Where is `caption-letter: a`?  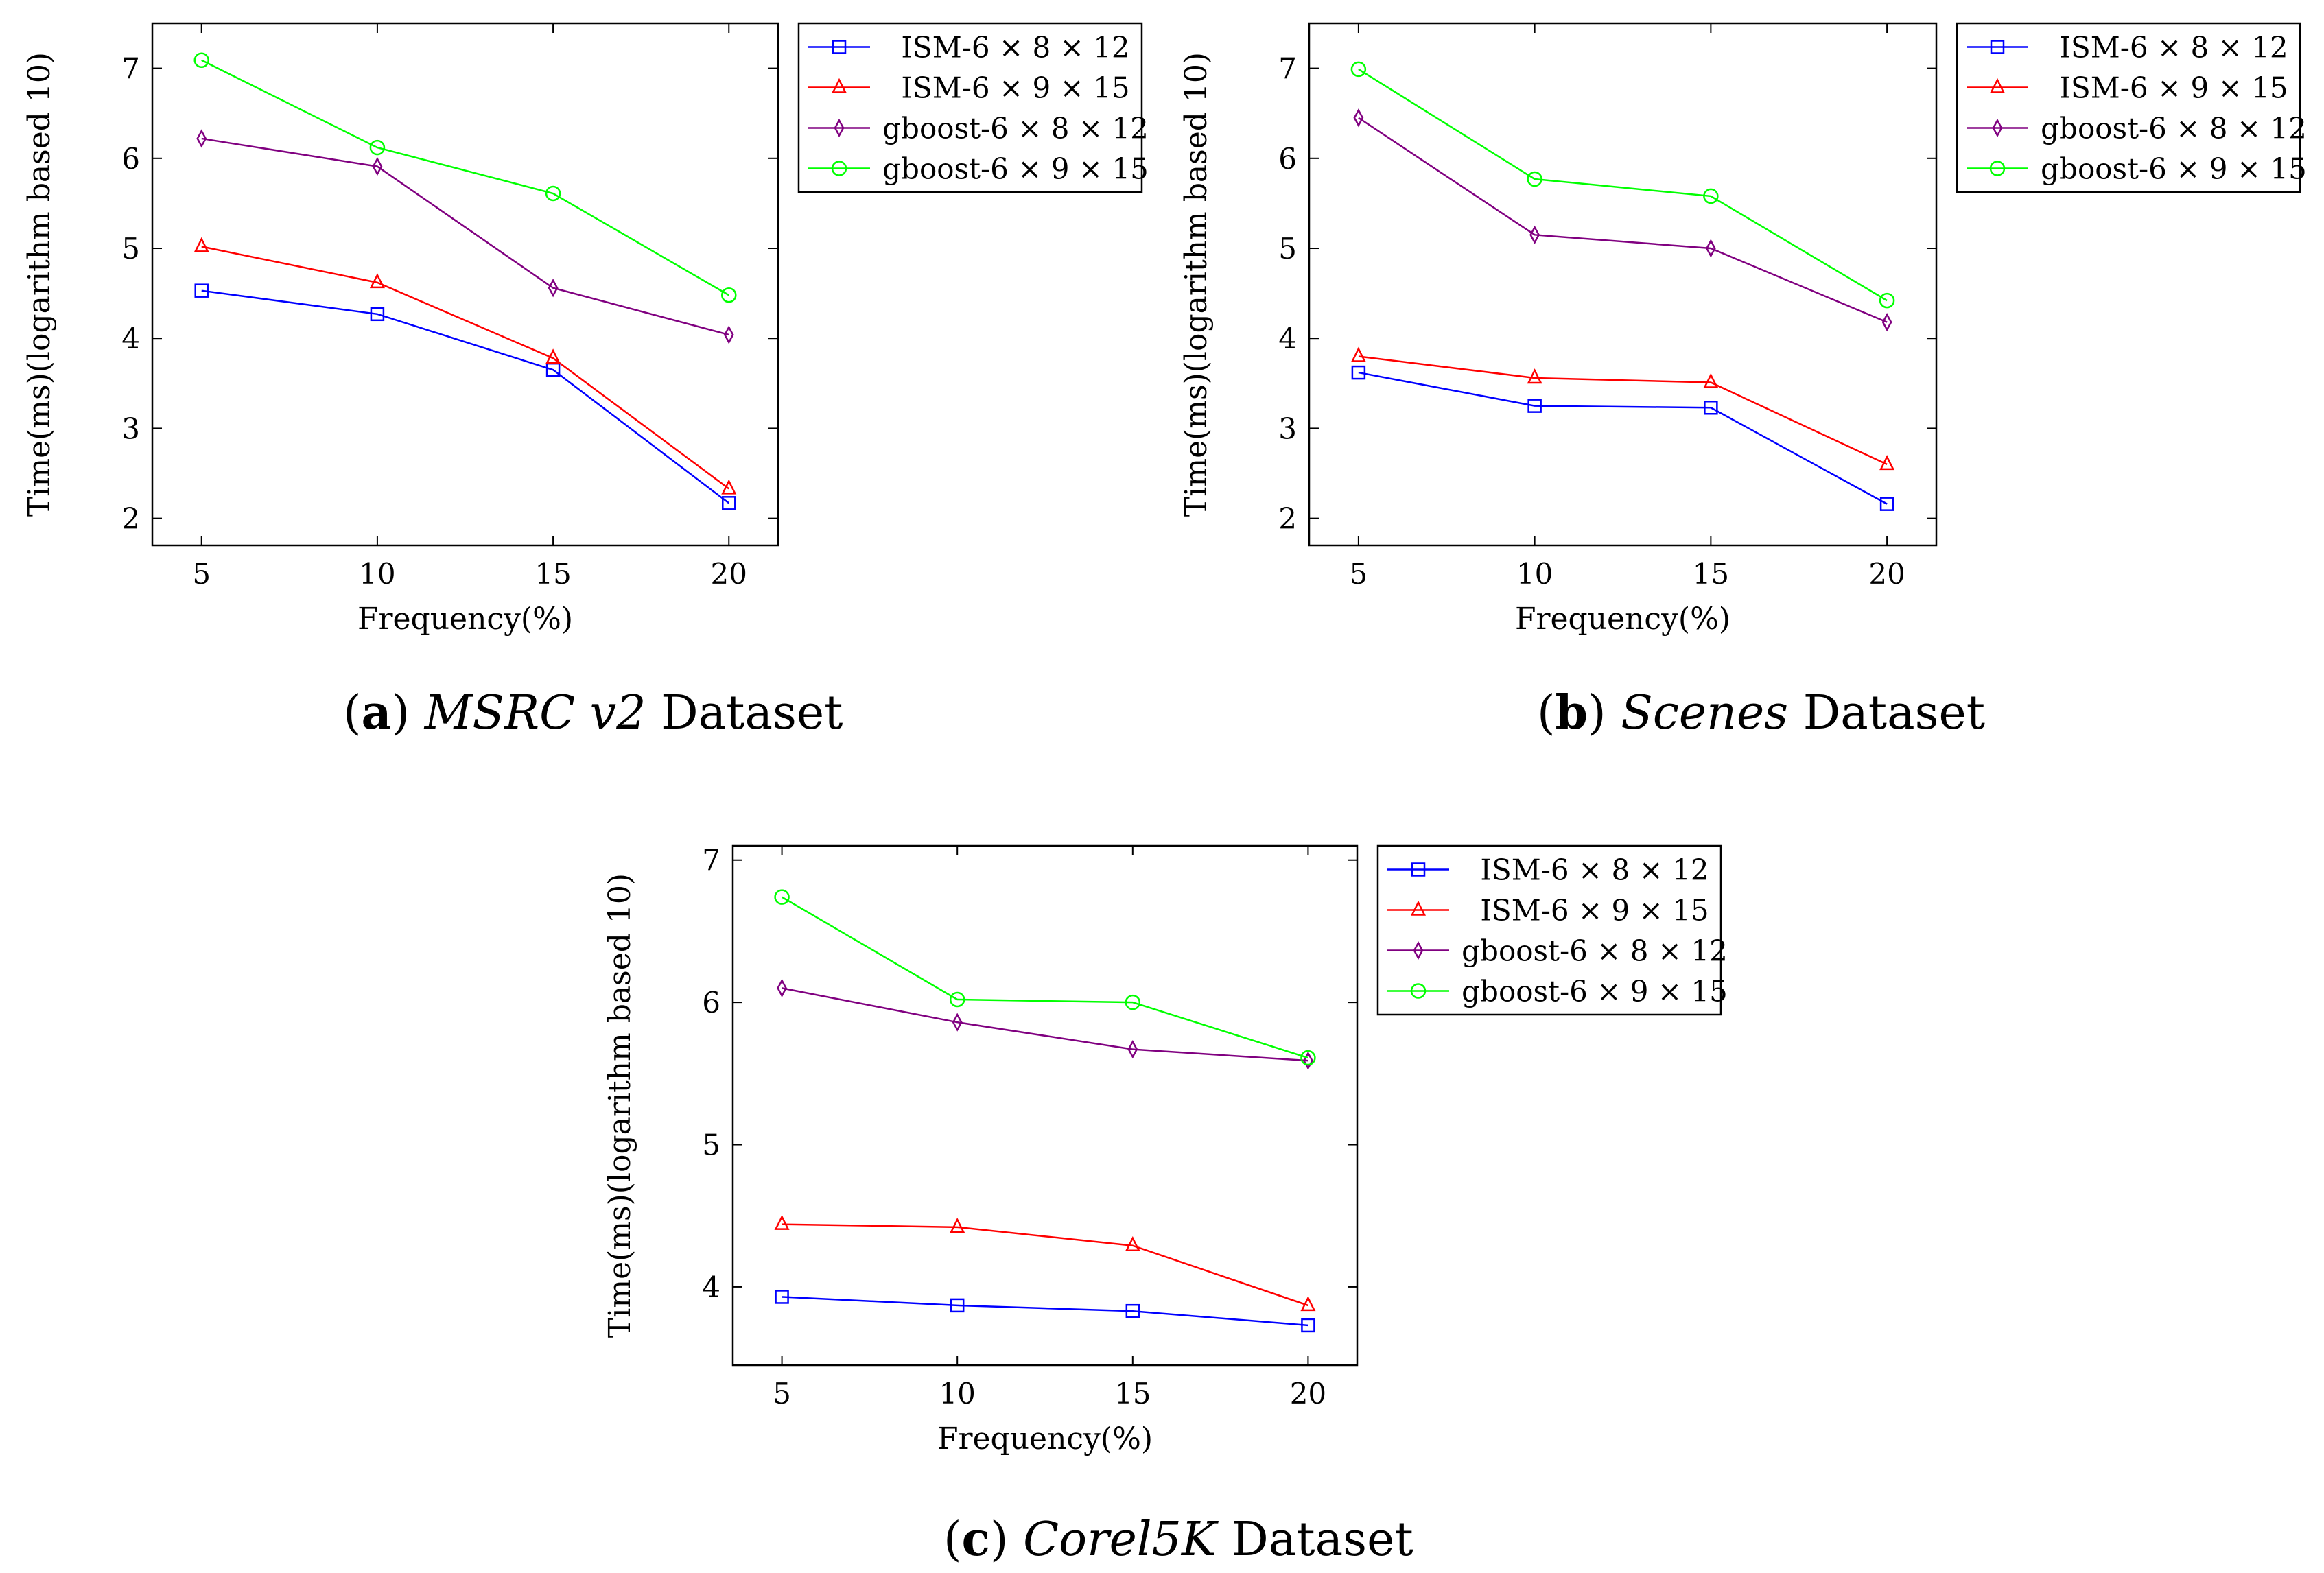
caption-letter: a is located at coordinates (376, 712).